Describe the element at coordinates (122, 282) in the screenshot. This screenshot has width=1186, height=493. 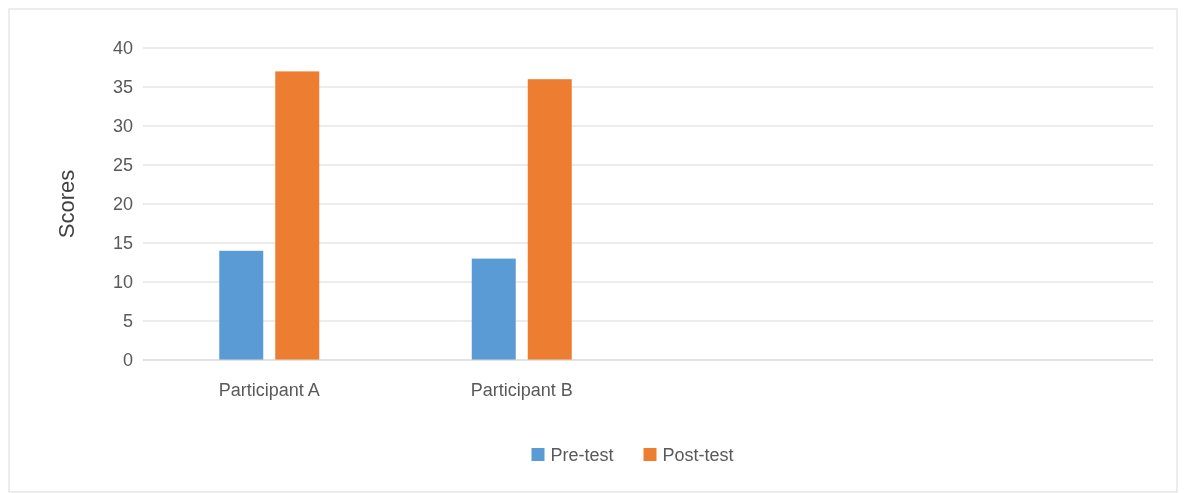
I see `y-tick-label: 10` at that location.